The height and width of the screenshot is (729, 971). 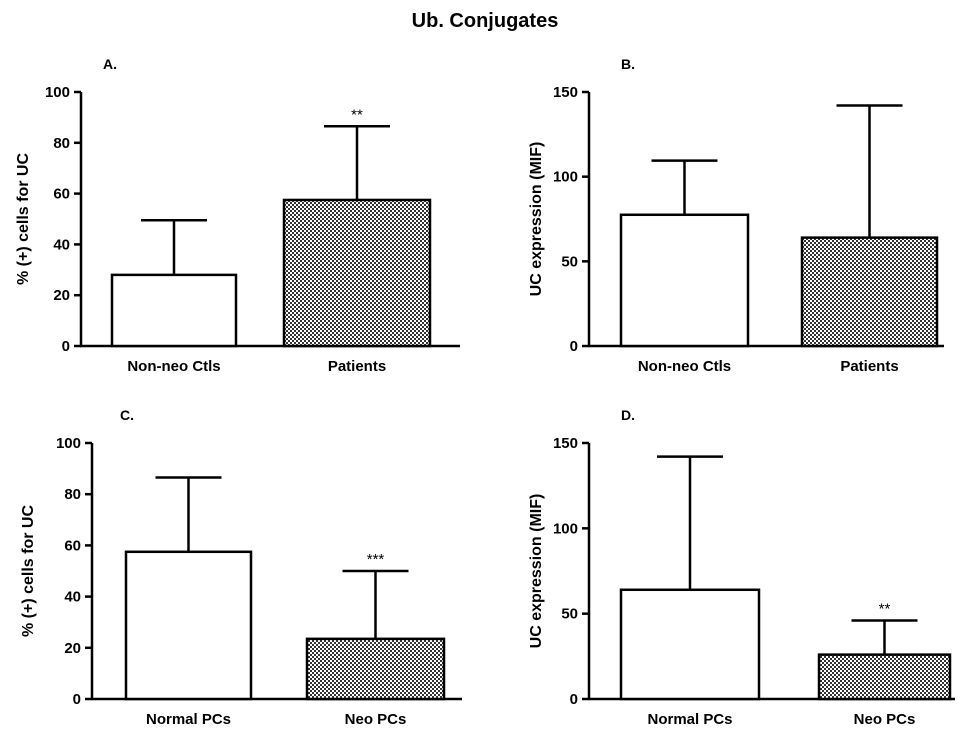 I want to click on significance-label: ***, so click(x=376, y=559).